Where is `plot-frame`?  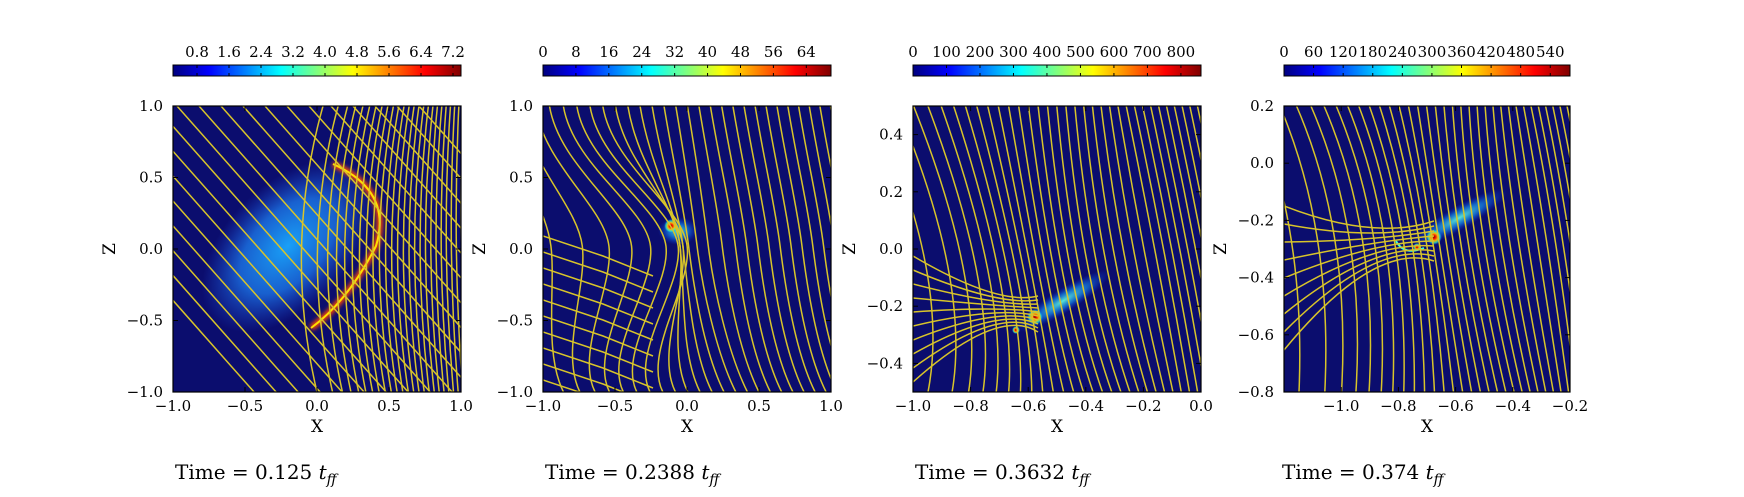 plot-frame is located at coordinates (1427, 249).